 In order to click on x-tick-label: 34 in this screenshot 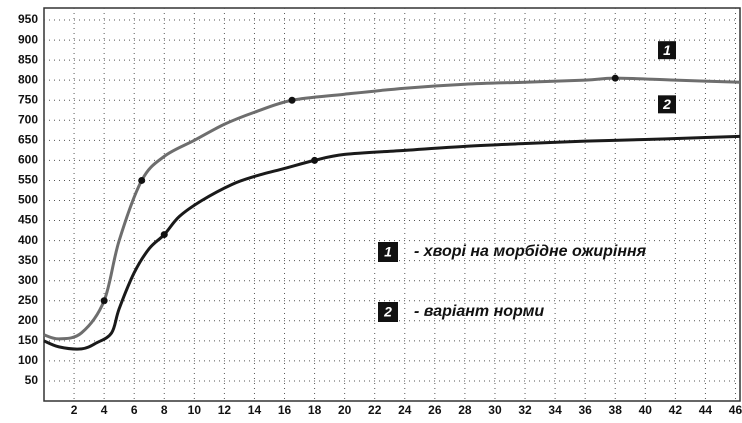, I will do `click(555, 410)`.